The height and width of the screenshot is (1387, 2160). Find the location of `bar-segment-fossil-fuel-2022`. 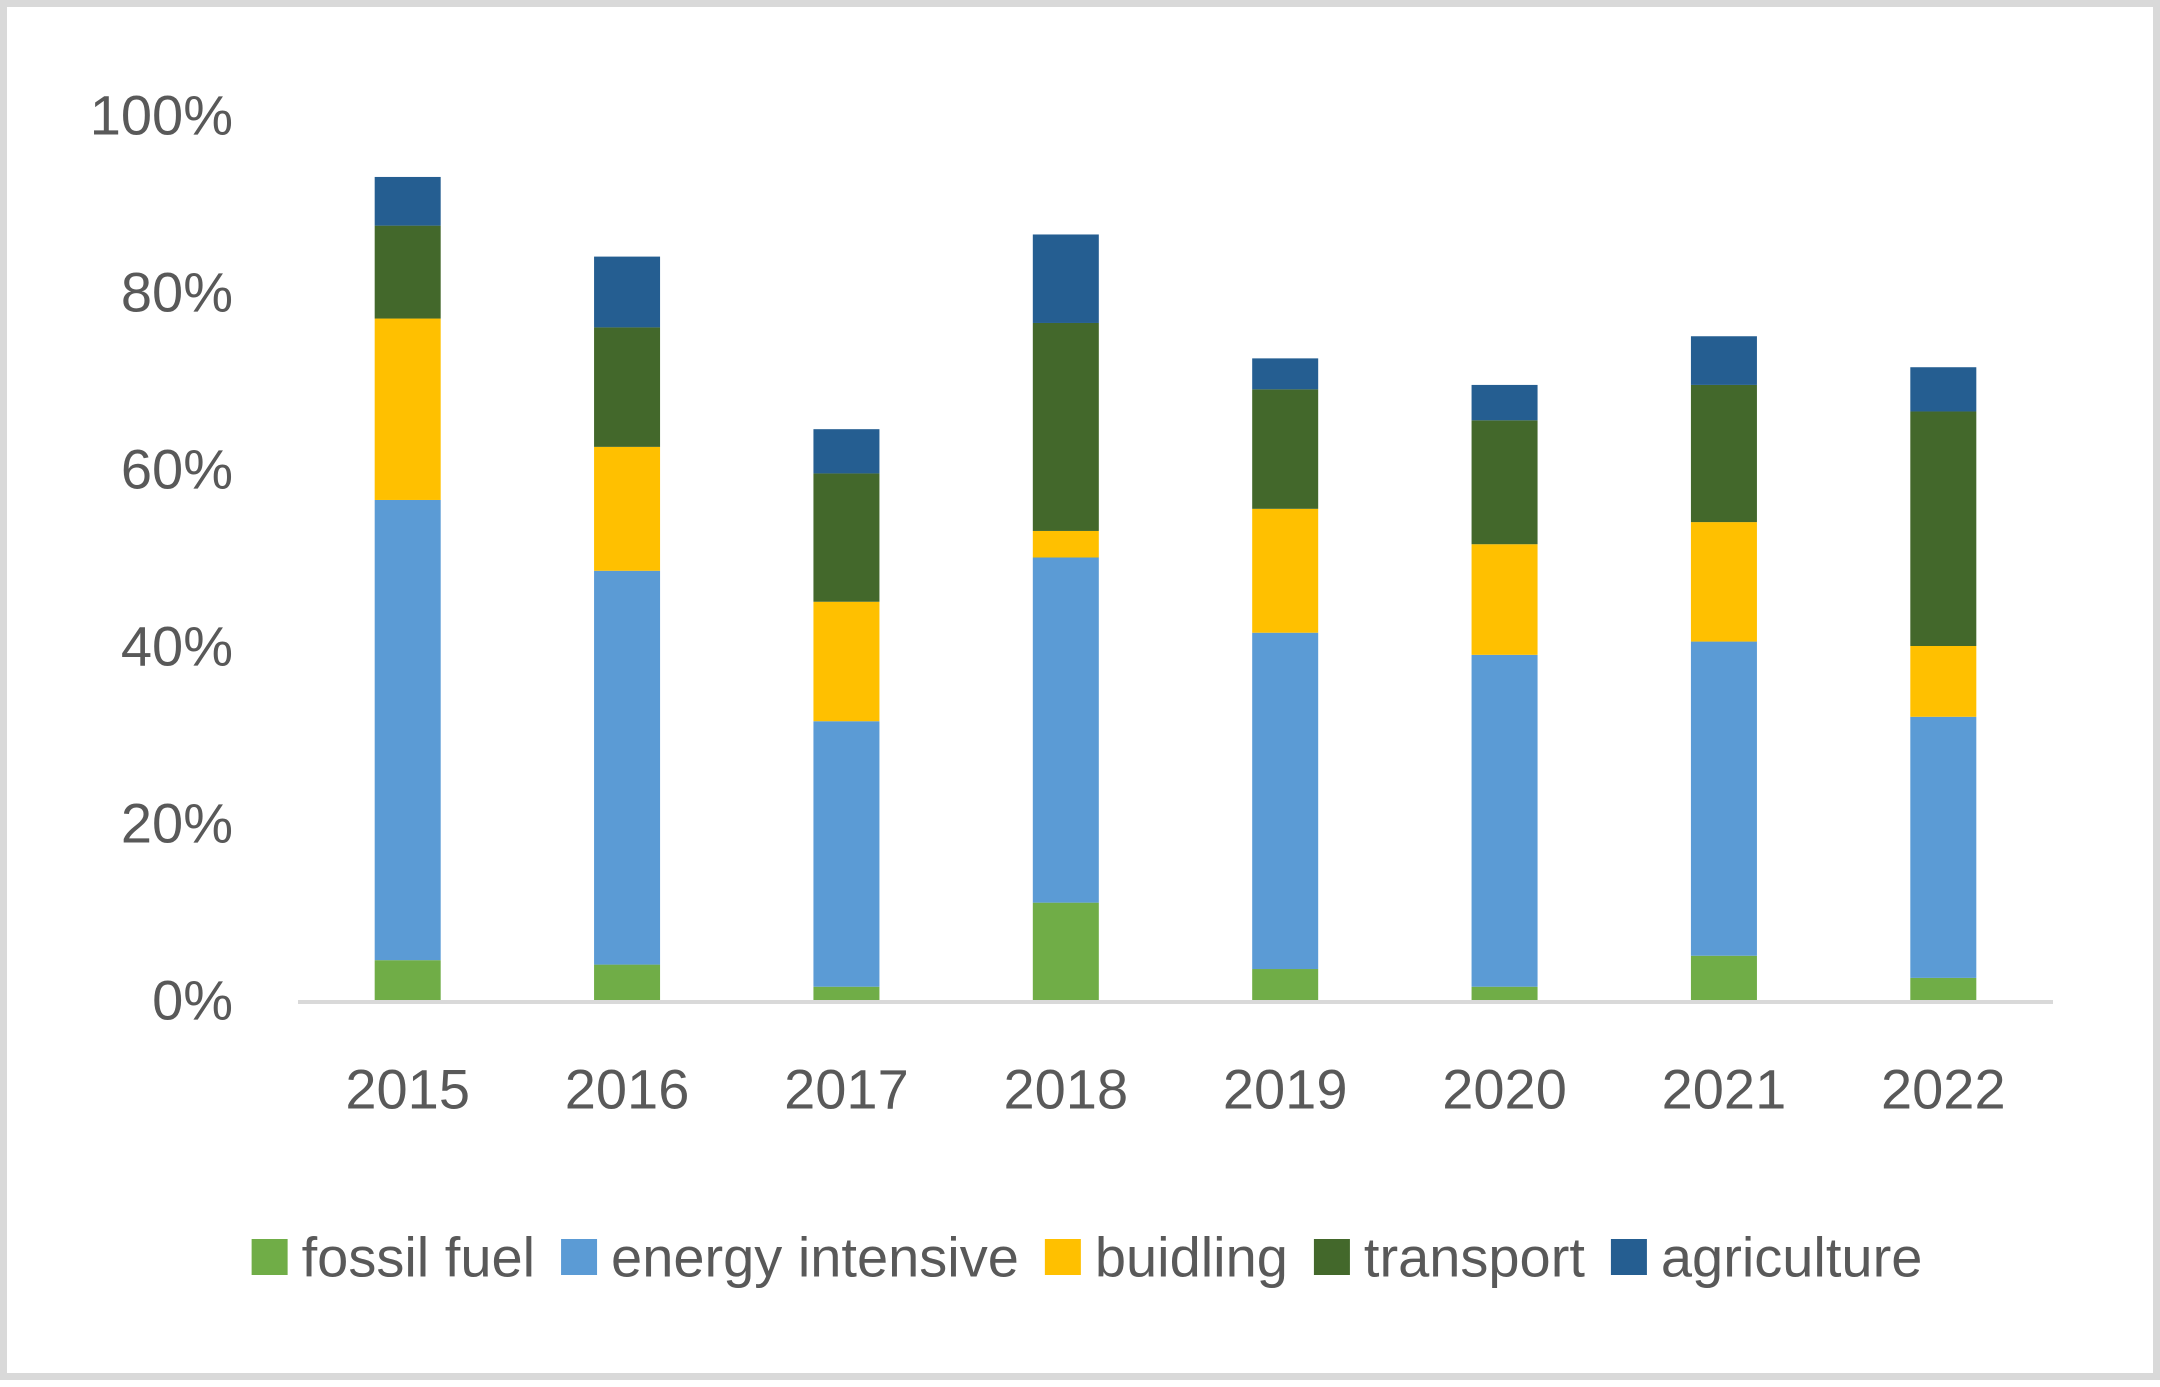

bar-segment-fossil-fuel-2022 is located at coordinates (1943, 988).